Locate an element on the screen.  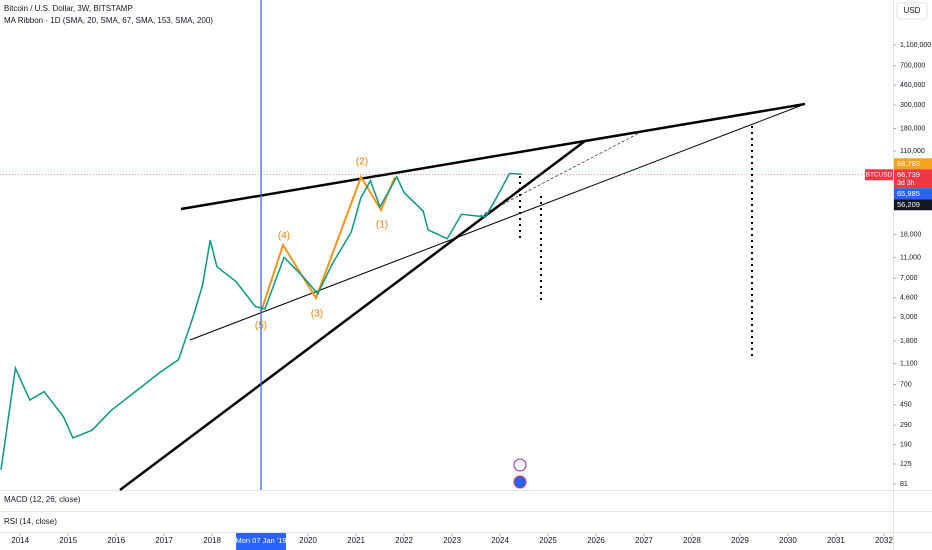
x-tick-label: 2030 is located at coordinates (788, 540).